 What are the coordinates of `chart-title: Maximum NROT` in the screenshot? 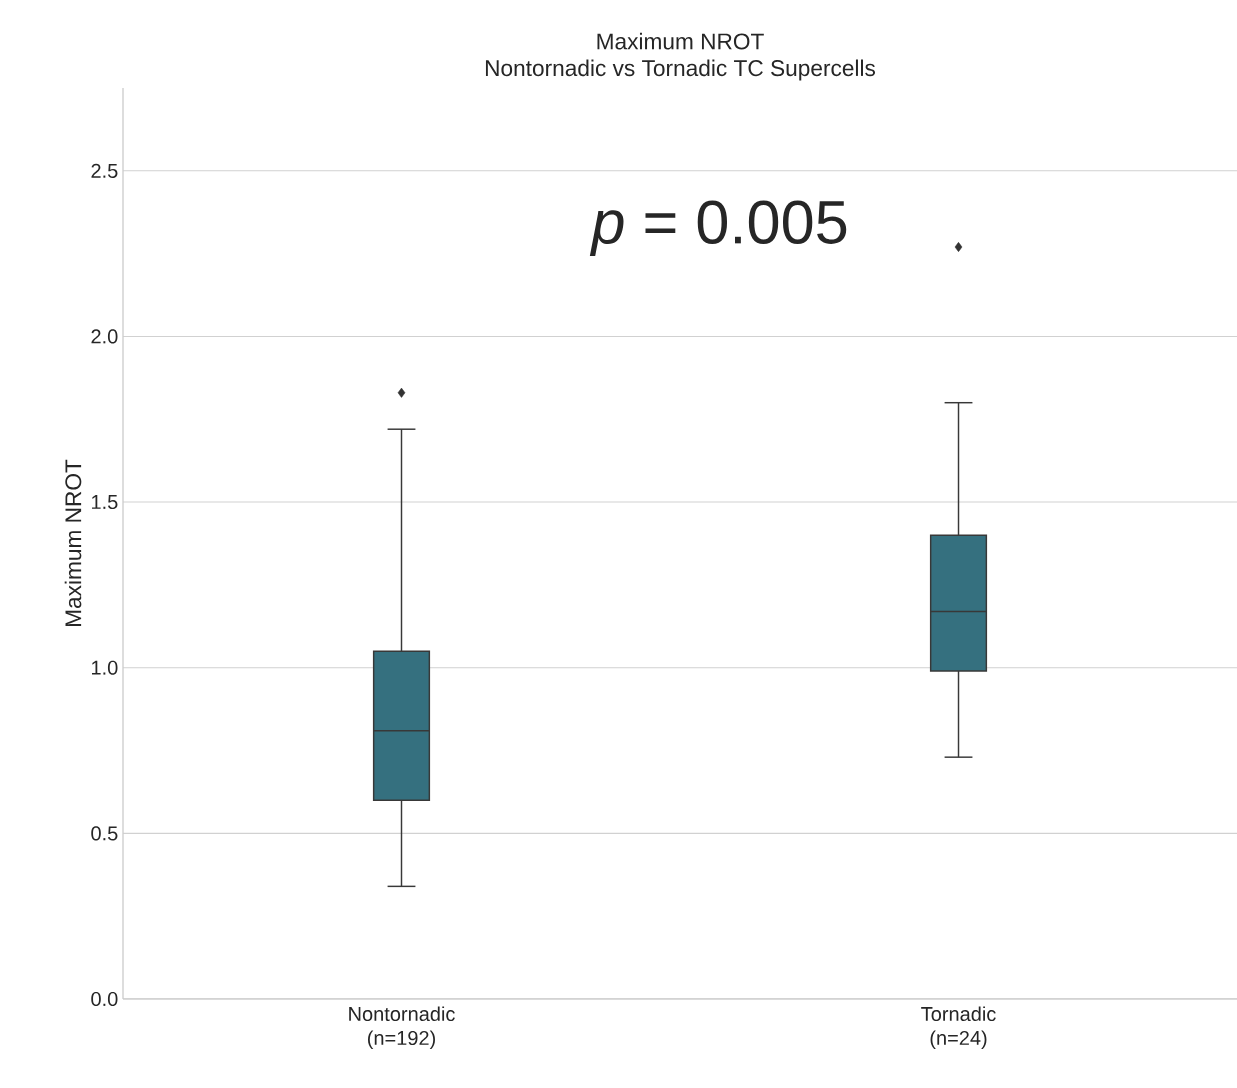 It's located at (680, 41).